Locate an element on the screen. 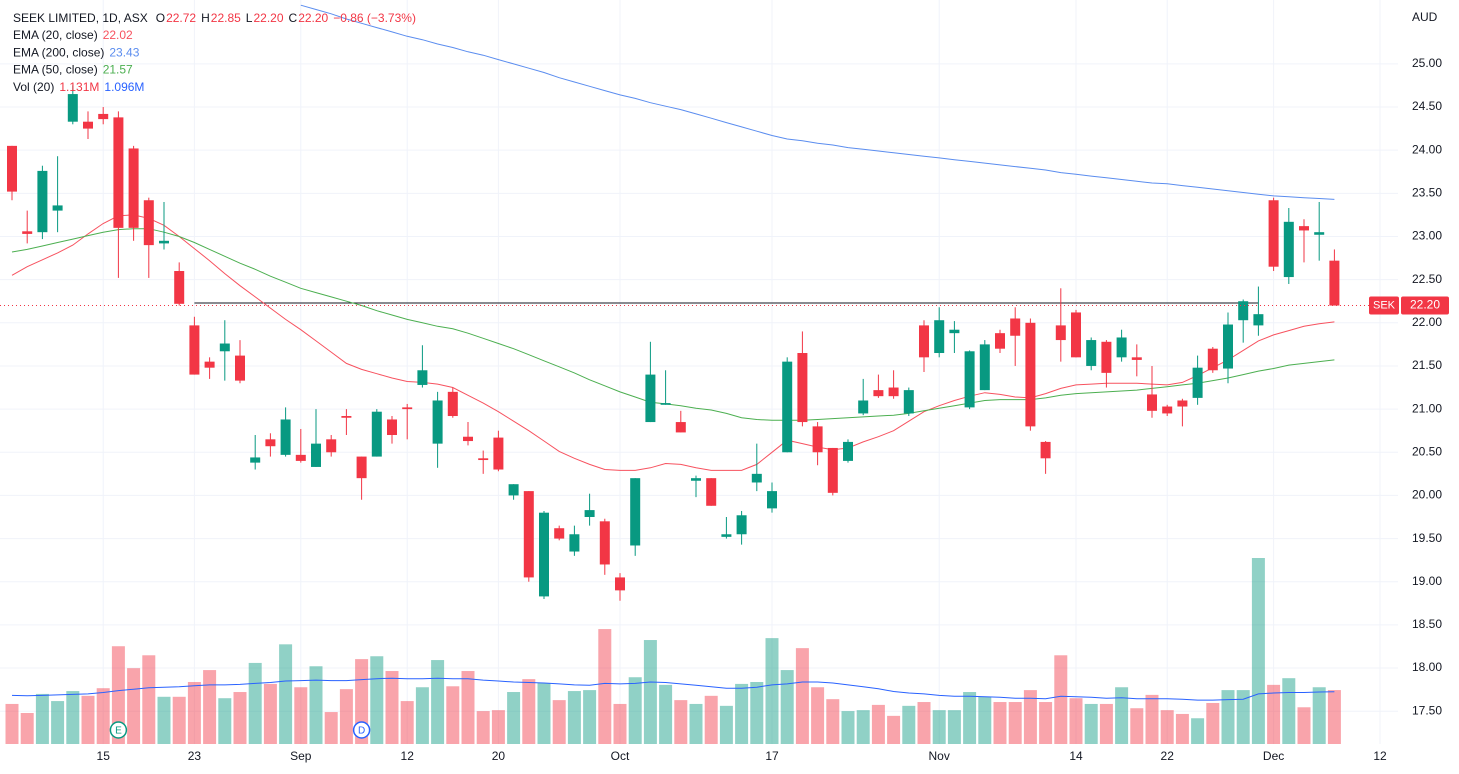  legend-key: O is located at coordinates (160, 18).